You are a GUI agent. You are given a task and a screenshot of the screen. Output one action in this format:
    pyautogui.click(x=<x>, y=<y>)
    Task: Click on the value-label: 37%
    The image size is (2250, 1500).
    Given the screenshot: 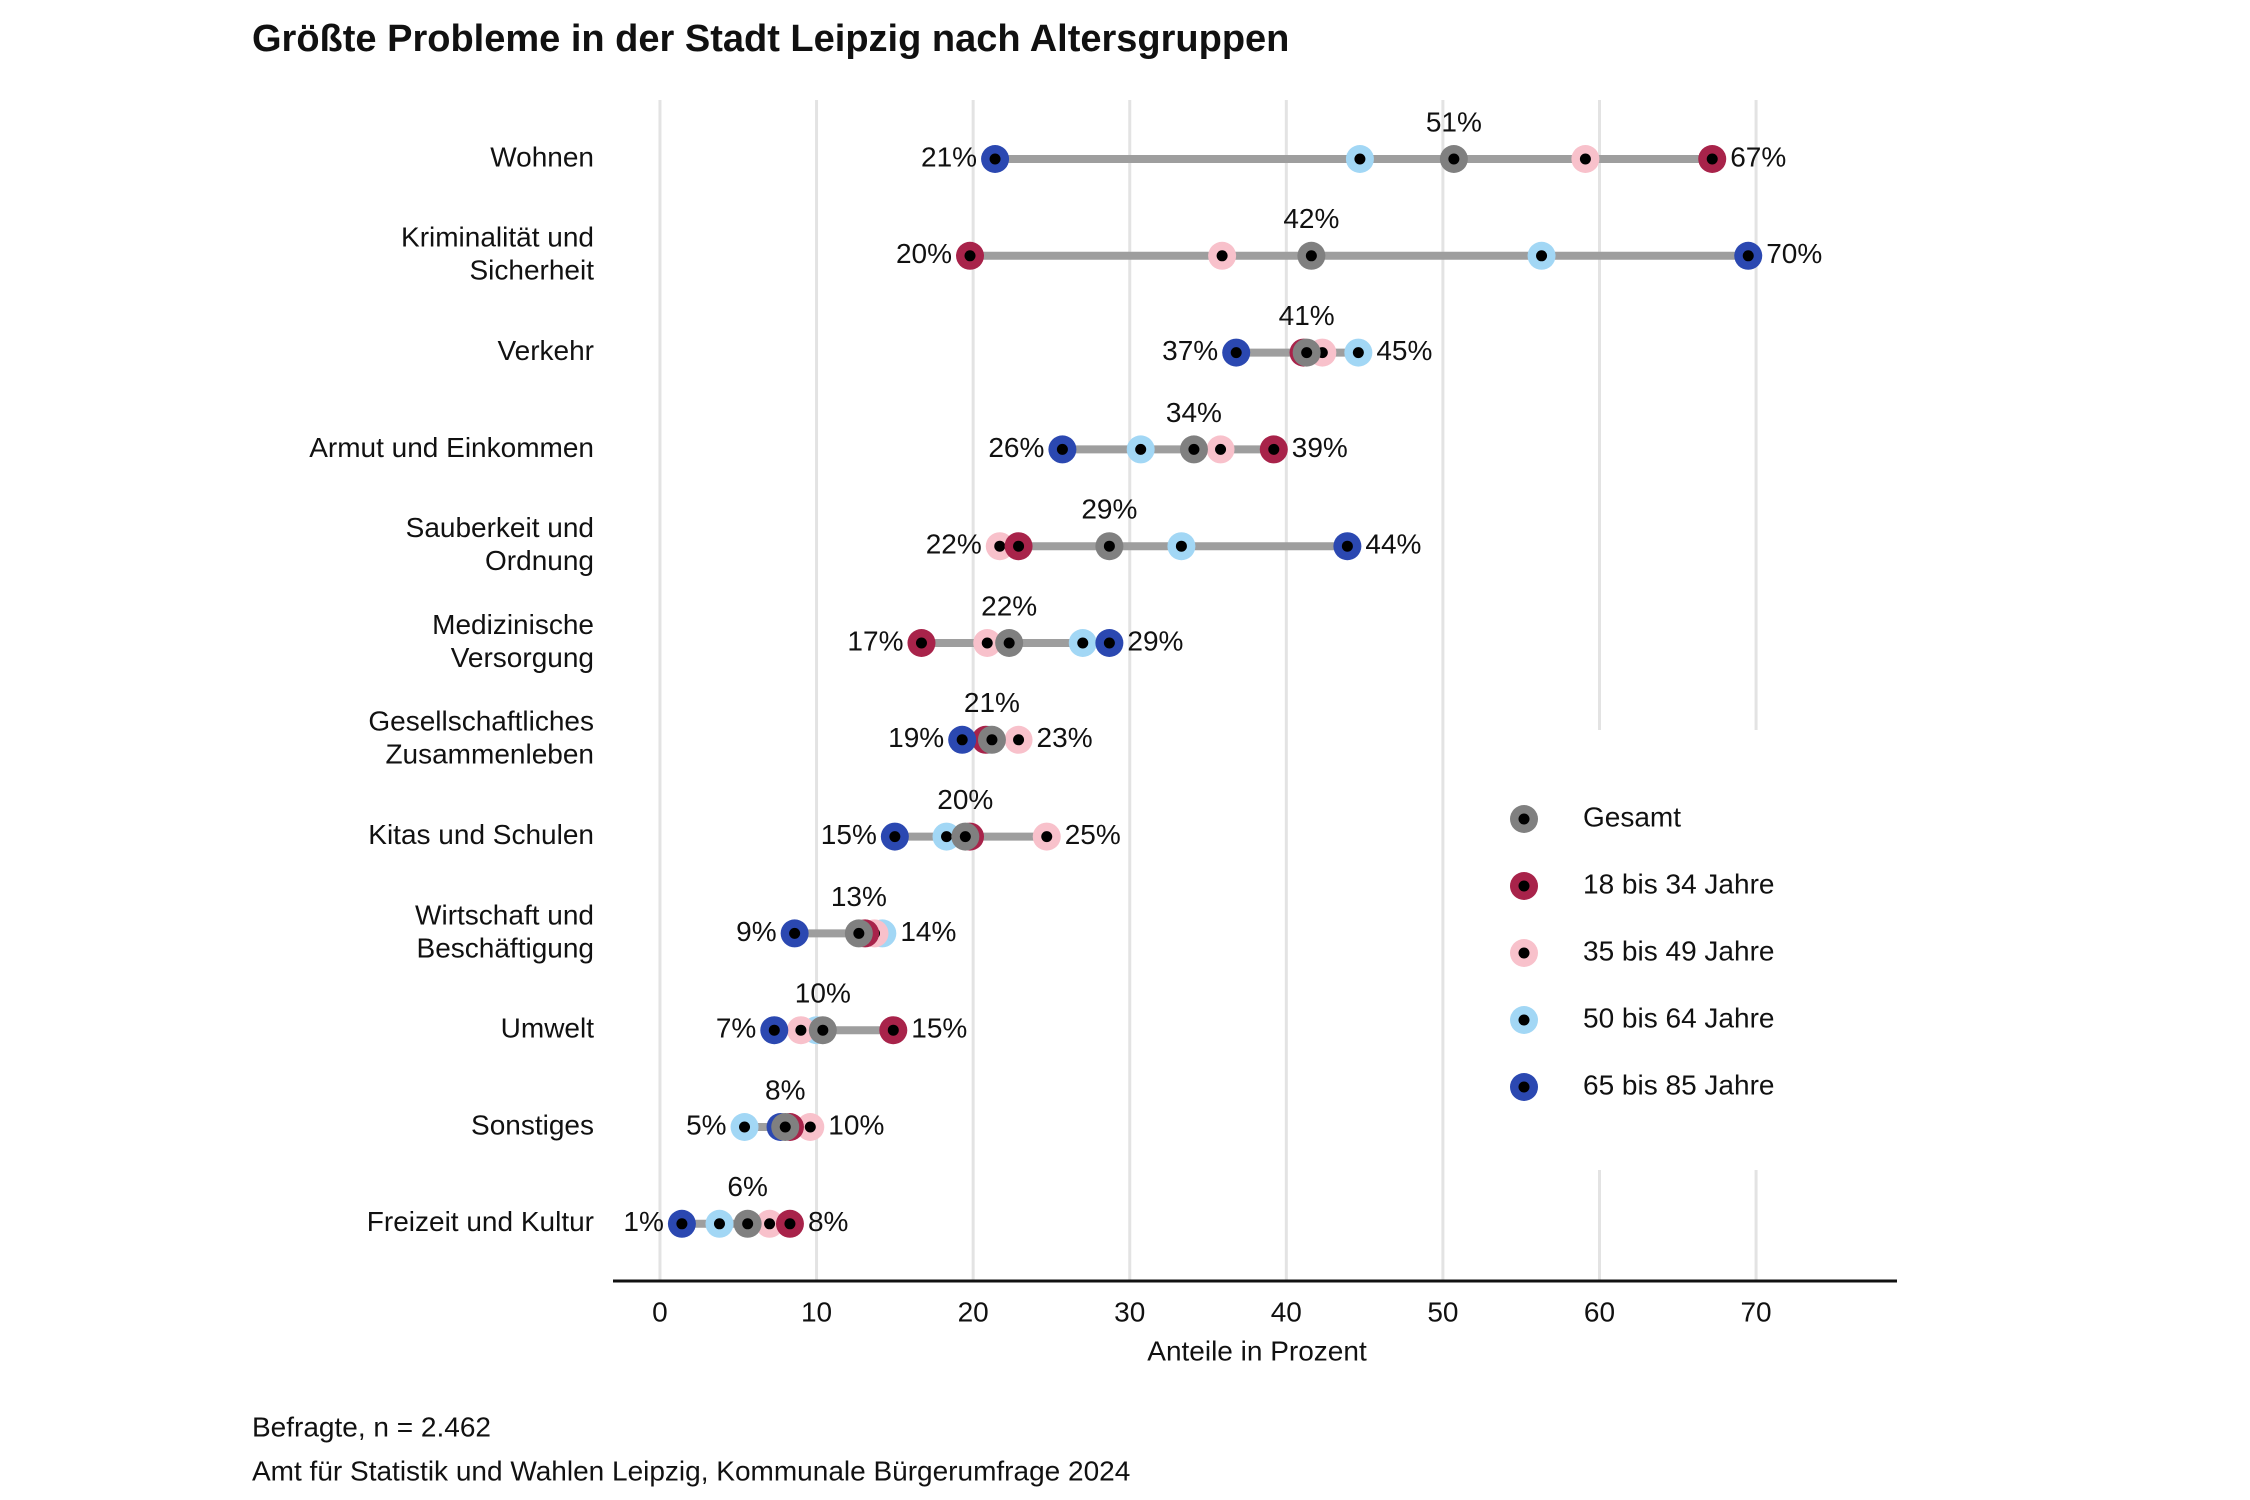 What is the action you would take?
    pyautogui.click(x=1190, y=350)
    